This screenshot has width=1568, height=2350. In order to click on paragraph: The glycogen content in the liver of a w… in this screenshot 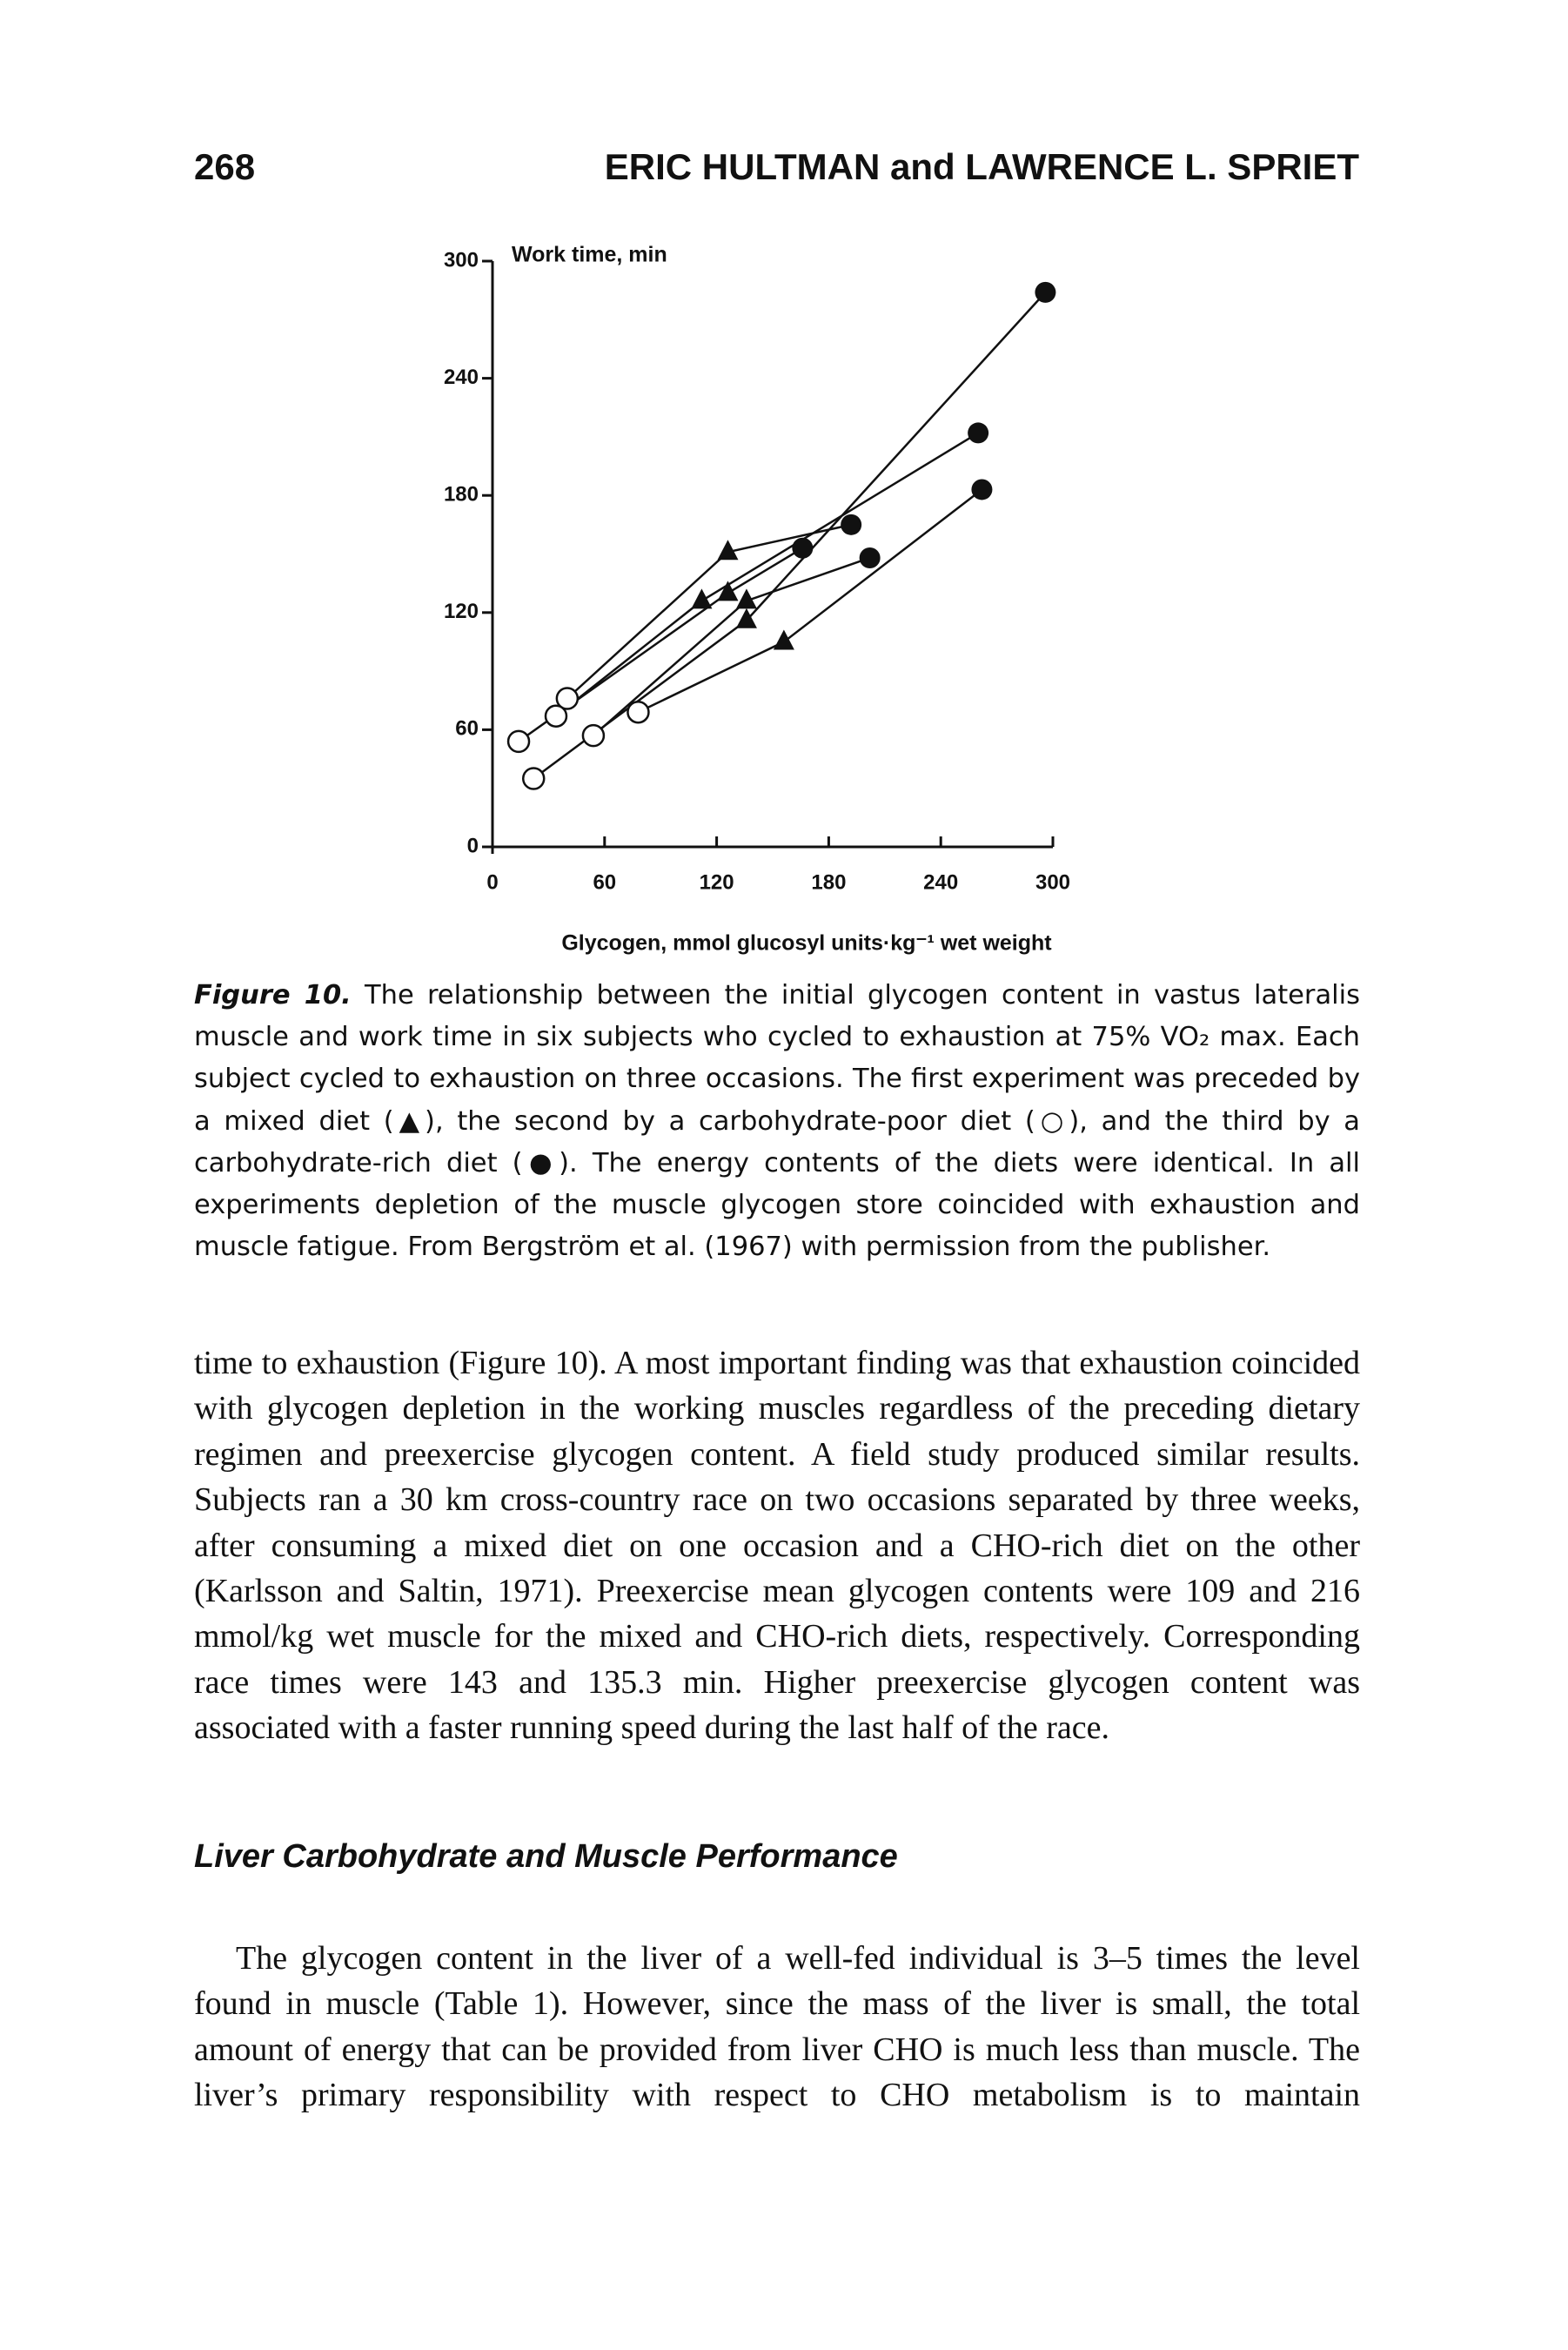, I will do `click(777, 2027)`.